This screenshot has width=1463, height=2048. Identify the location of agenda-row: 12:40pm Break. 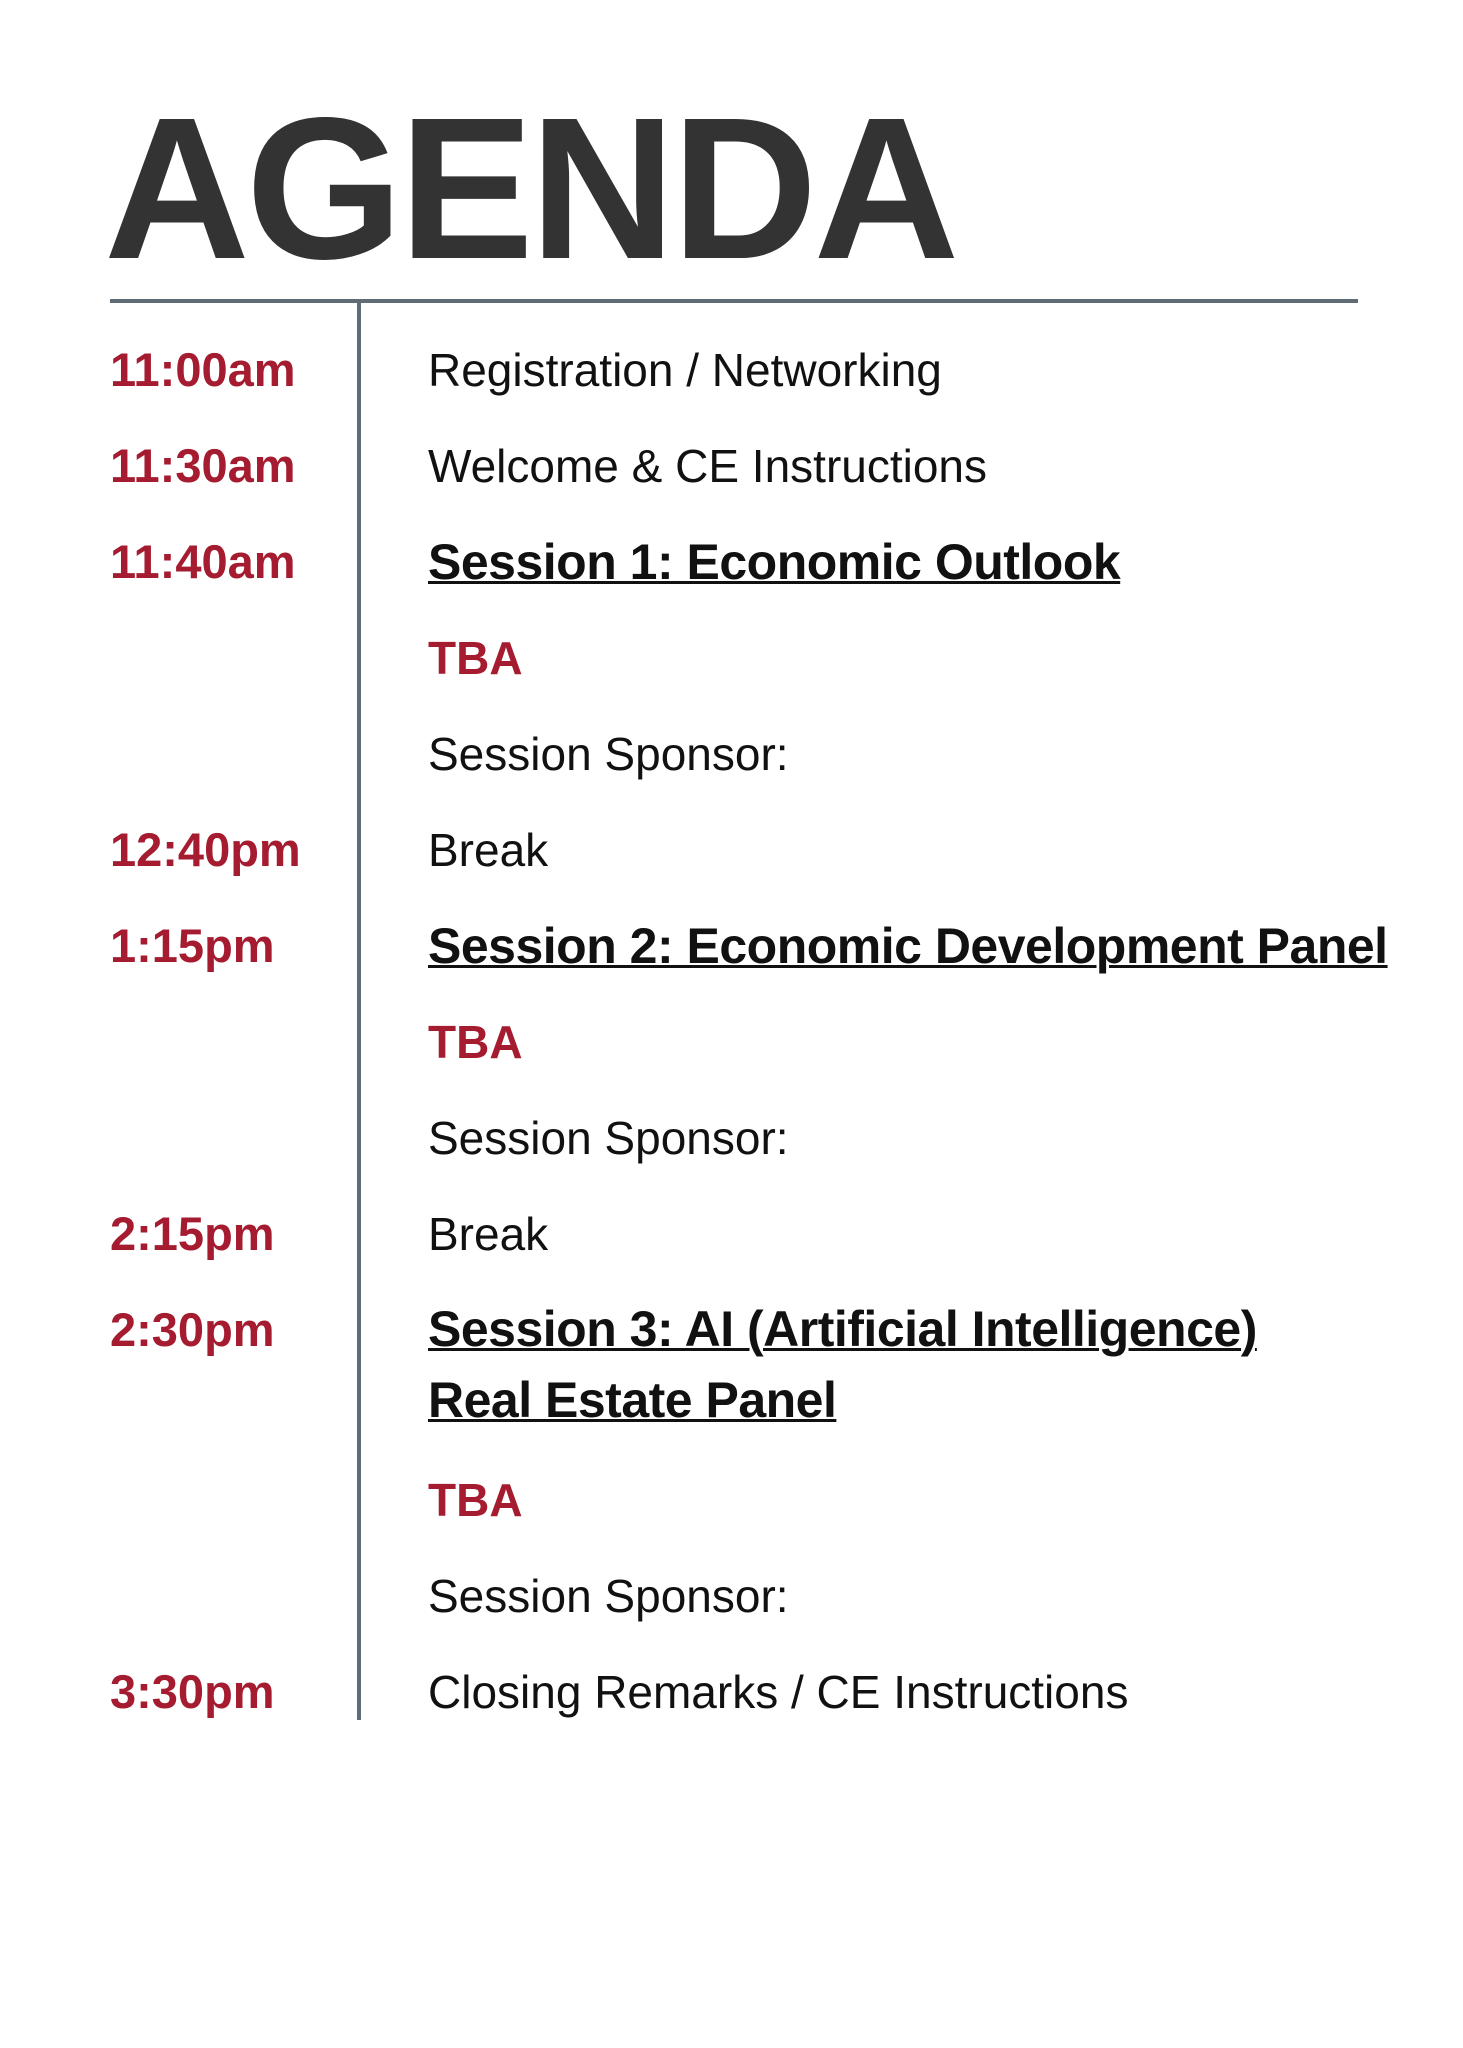
(731, 850).